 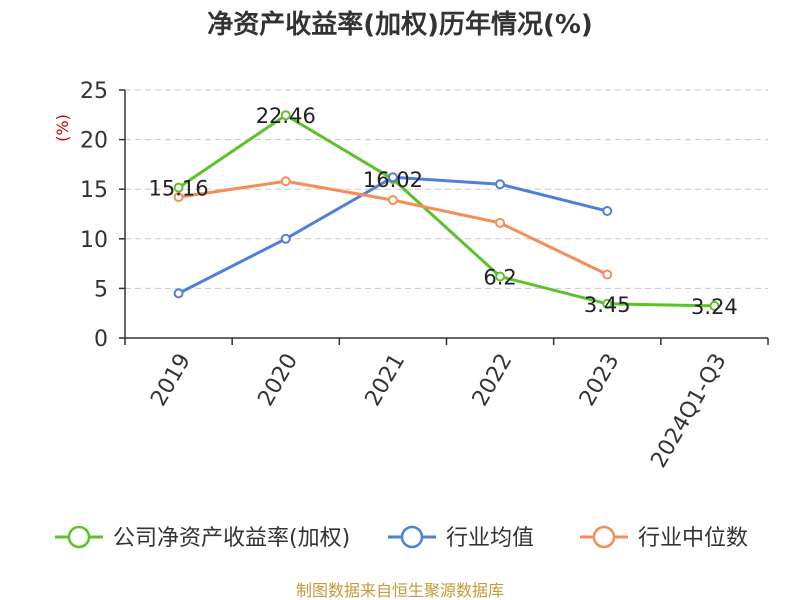 I want to click on legend-label-2: 行业中位数, so click(x=693, y=538).